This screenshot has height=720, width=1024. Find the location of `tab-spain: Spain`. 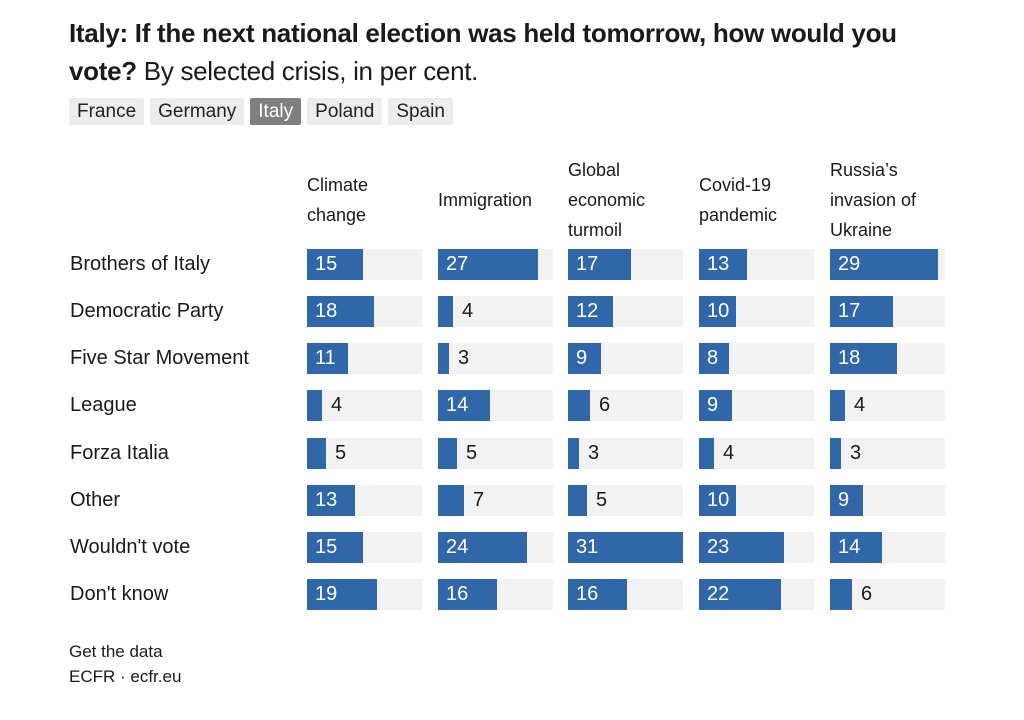

tab-spain: Spain is located at coordinates (420, 111).